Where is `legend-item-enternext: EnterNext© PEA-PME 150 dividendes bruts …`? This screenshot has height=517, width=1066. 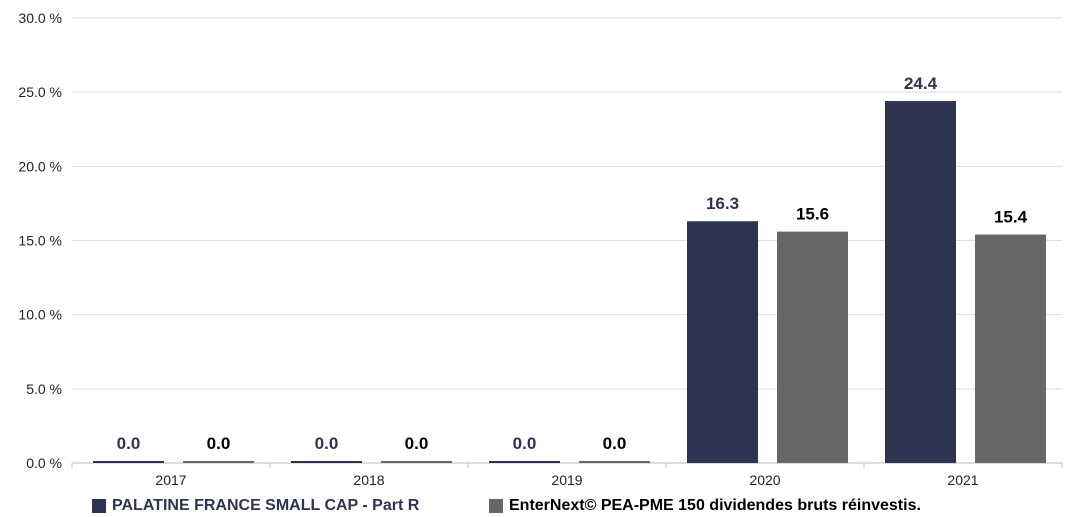 legend-item-enternext: EnterNext© PEA-PME 150 dividendes bruts … is located at coordinates (705, 506).